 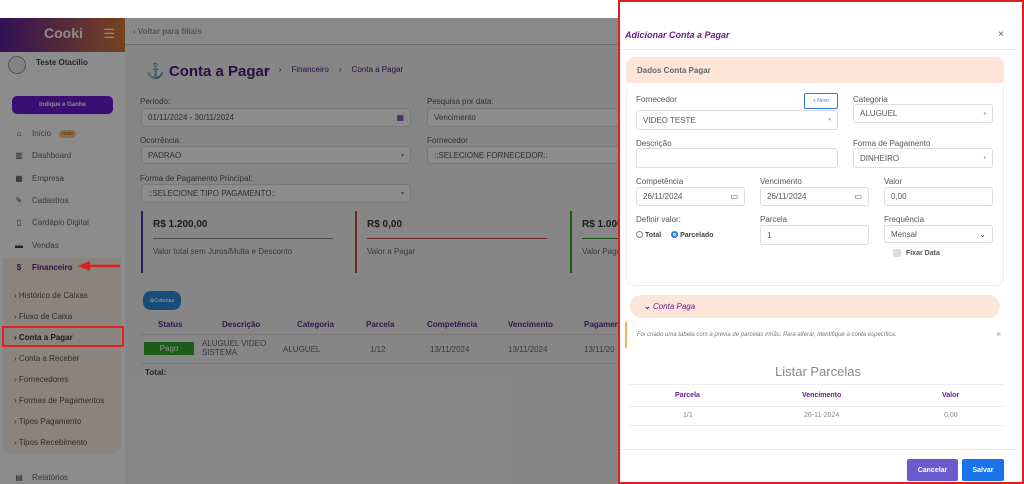 I want to click on periodo-input: 01/11/2024 - 30/11/2024 ▦, so click(x=276, y=117).